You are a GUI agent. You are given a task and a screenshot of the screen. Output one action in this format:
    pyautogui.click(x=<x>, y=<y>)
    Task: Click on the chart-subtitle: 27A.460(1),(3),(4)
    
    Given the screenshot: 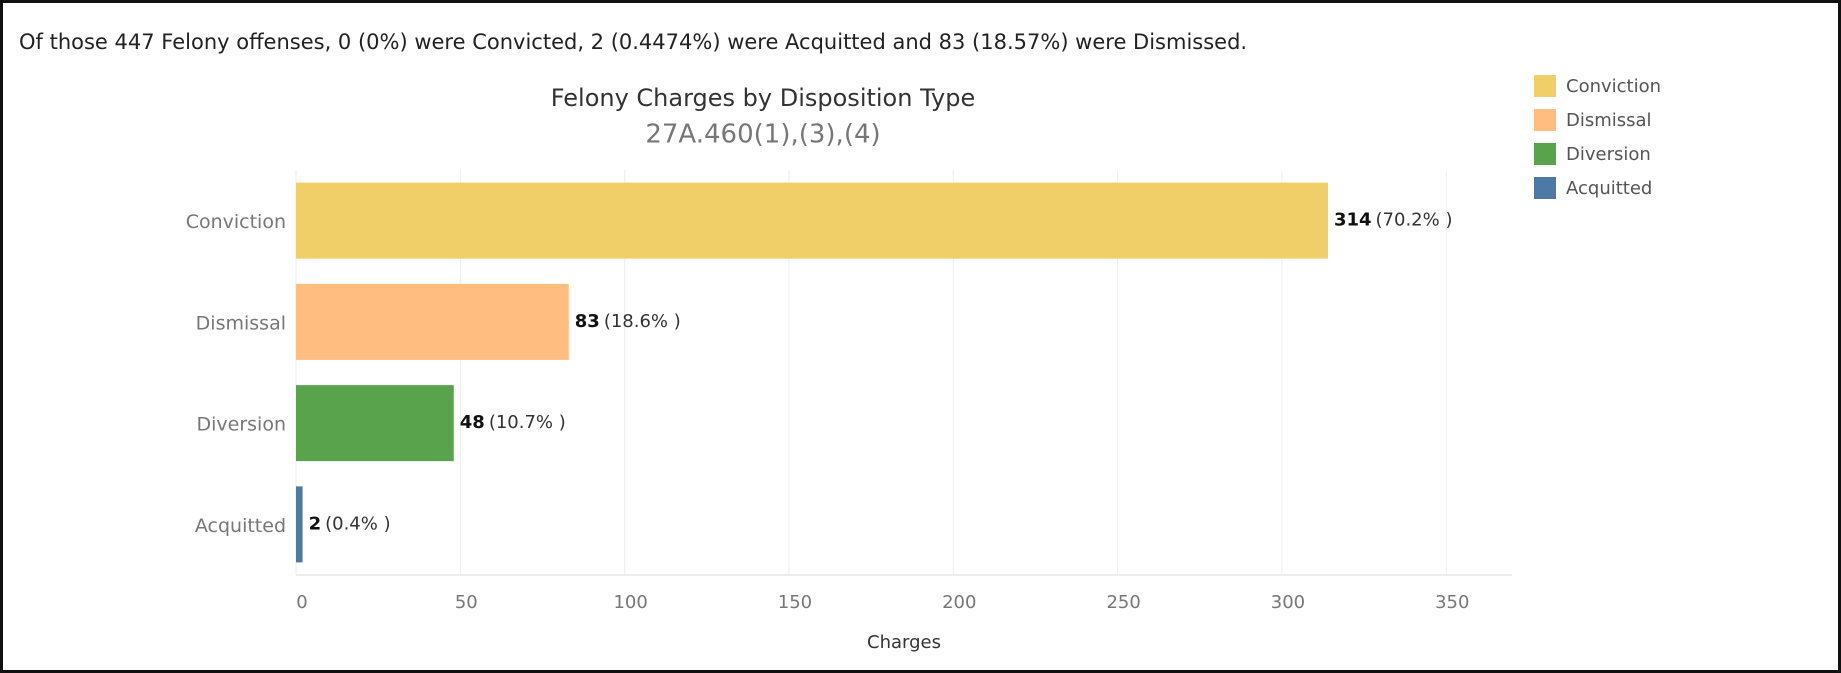 What is the action you would take?
    pyautogui.click(x=762, y=135)
    